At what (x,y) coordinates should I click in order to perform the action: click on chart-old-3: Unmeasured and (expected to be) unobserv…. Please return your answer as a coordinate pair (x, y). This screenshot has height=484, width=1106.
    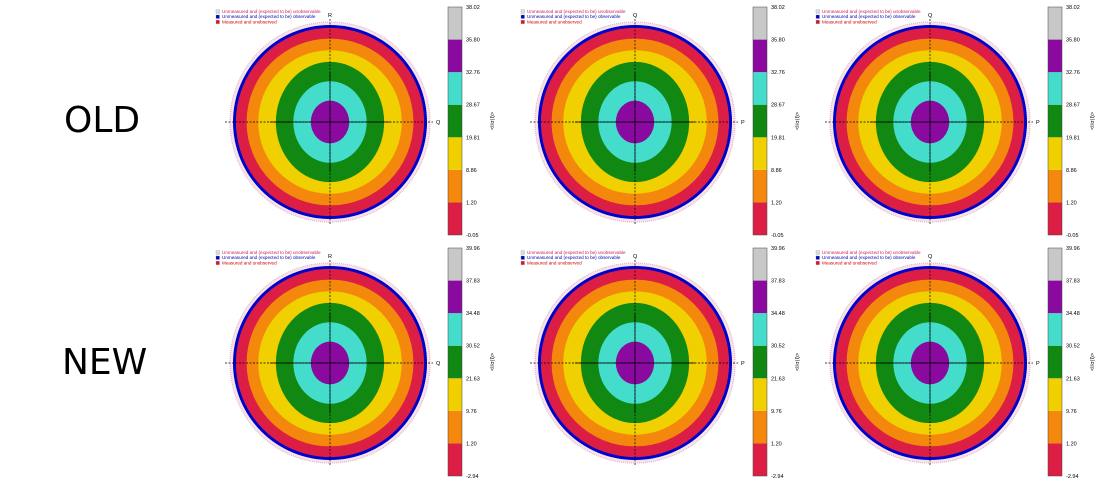
    Looking at the image, I should click on (954, 121).